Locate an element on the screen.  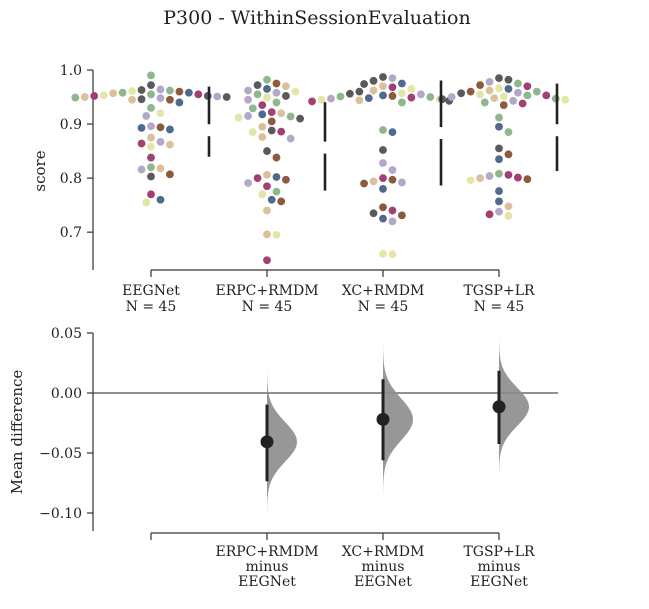
difference-y-tick-label: −0.10 is located at coordinates (60, 514).